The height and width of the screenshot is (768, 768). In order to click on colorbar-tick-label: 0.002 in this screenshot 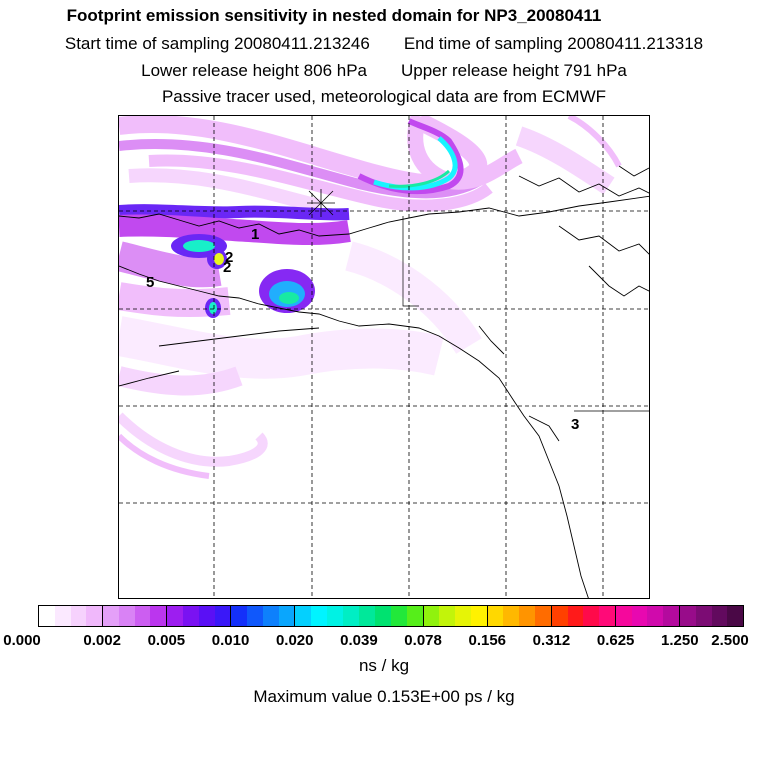, I will do `click(102, 640)`.